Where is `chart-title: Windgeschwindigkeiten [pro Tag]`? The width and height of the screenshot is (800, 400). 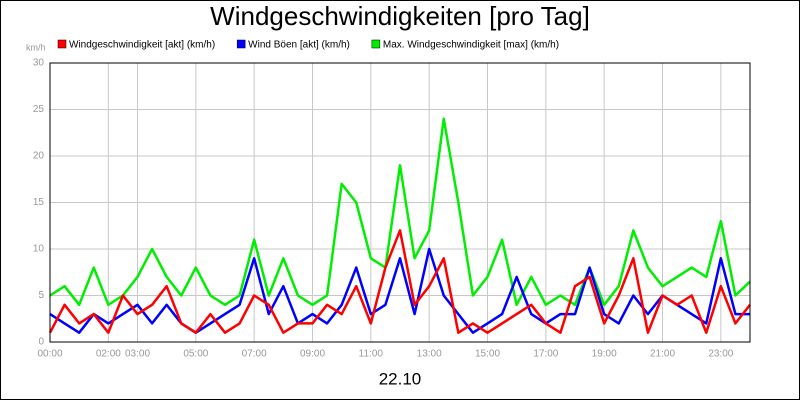
chart-title: Windgeschwindigkeiten [pro Tag] is located at coordinates (400, 16).